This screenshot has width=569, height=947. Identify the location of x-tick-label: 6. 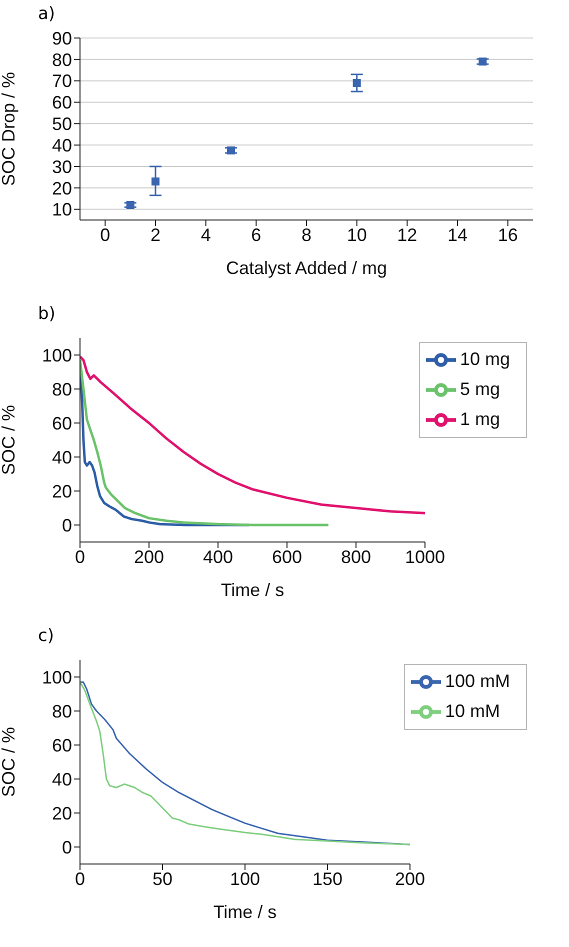
(256, 234).